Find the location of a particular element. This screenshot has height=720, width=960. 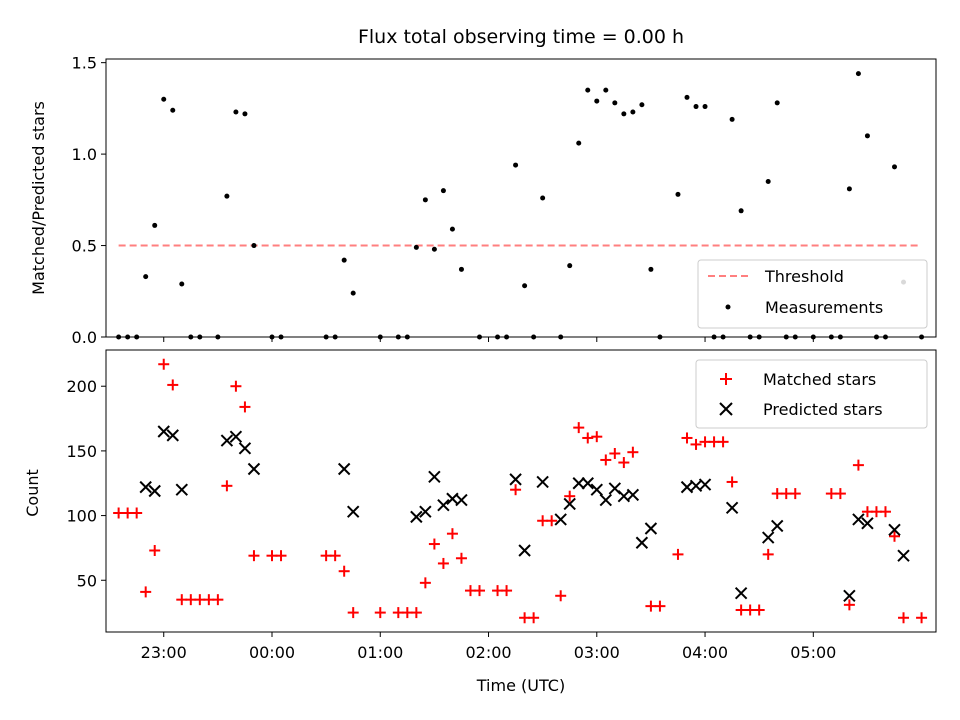

x-tick-label: 04:00 is located at coordinates (705, 652).